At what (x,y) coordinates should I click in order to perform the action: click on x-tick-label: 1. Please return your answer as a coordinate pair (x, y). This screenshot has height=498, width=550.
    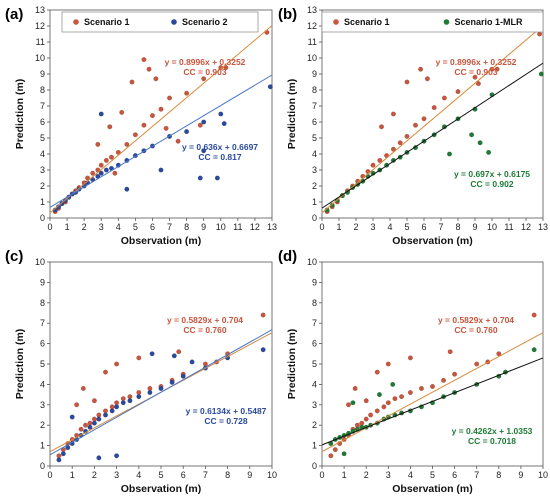
    Looking at the image, I should click on (344, 475).